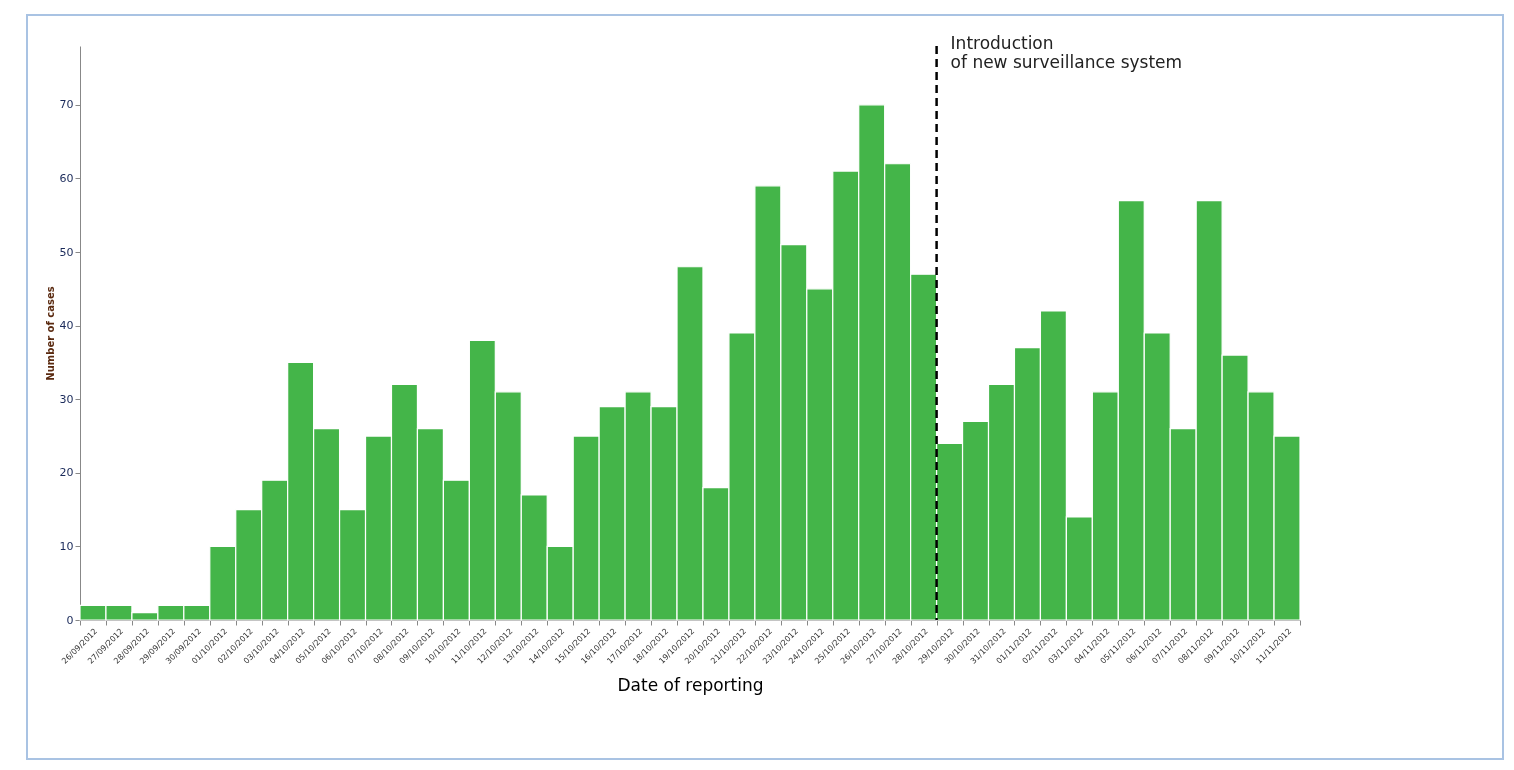 The width and height of the screenshot is (1514, 770). What do you see at coordinates (66, 546) in the screenshot?
I see `y-tick-label: 10` at bounding box center [66, 546].